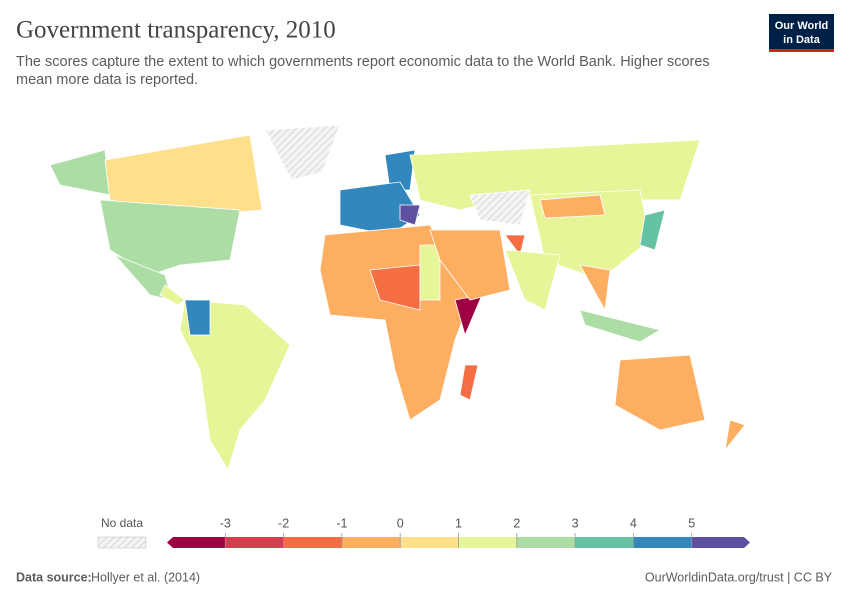 The height and width of the screenshot is (600, 850). Describe the element at coordinates (652, 230) in the screenshot. I see `japan` at that location.